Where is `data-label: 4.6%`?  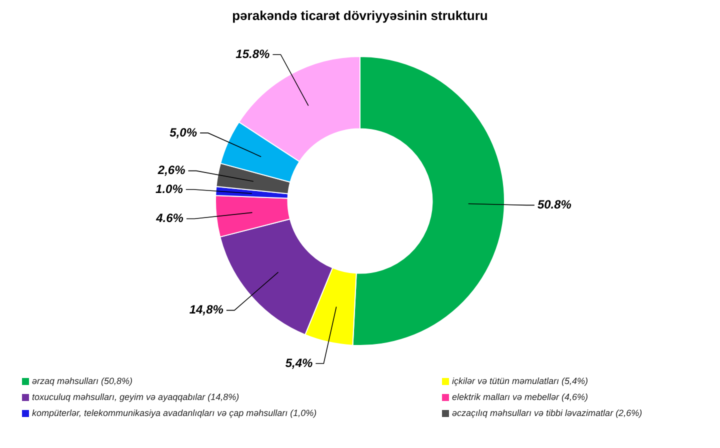
data-label: 4.6% is located at coordinates (169, 218).